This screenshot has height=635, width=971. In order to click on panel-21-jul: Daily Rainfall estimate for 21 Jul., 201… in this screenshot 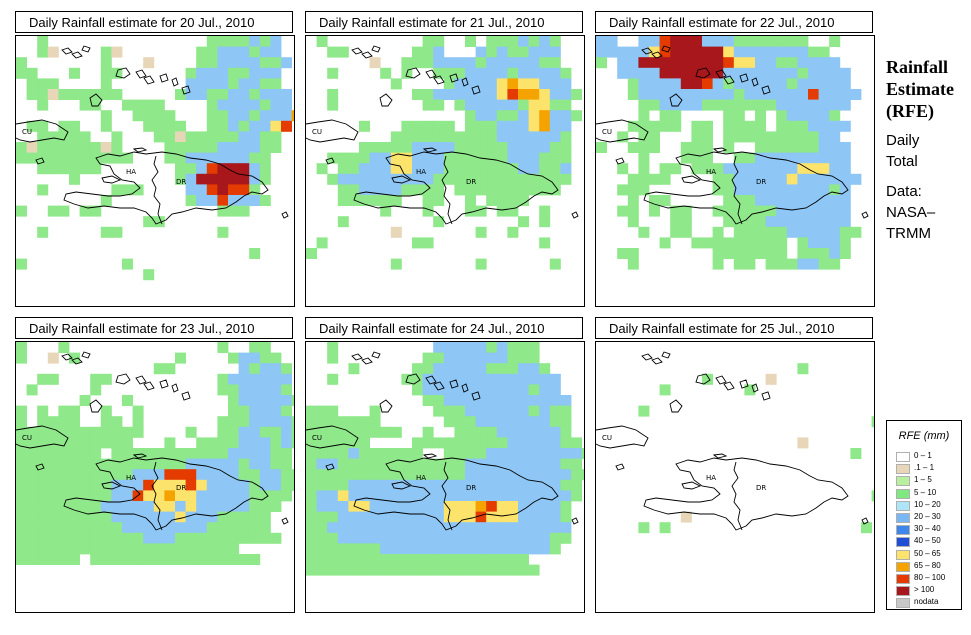, I will do `click(445, 159)`.